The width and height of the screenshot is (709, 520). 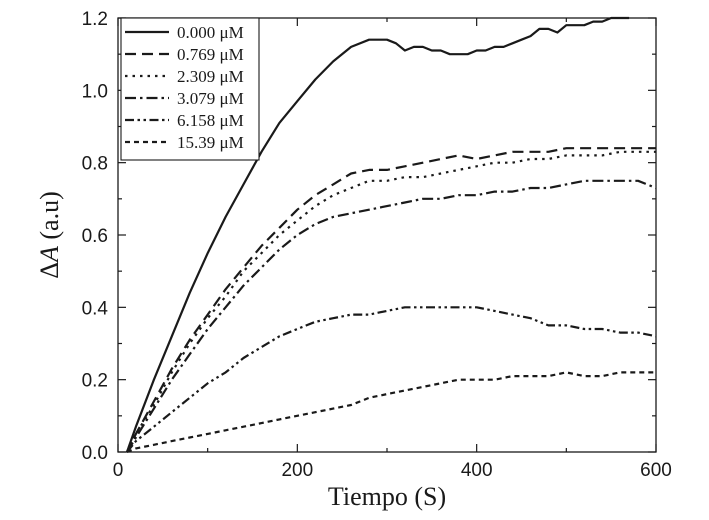 What do you see at coordinates (297, 470) in the screenshot?
I see `x-tick-label: 200` at bounding box center [297, 470].